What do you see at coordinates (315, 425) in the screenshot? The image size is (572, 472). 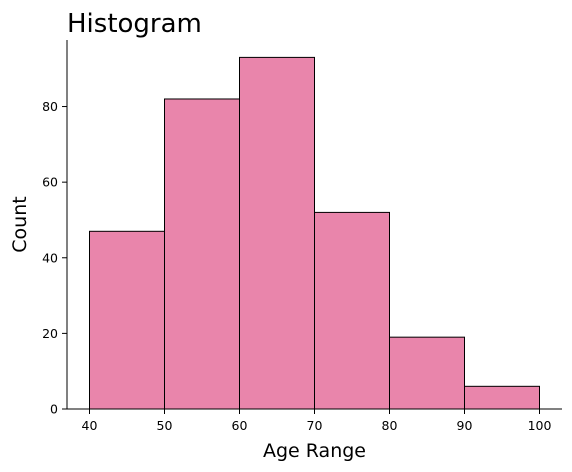 I see `x-tick-label-70: 70` at bounding box center [315, 425].